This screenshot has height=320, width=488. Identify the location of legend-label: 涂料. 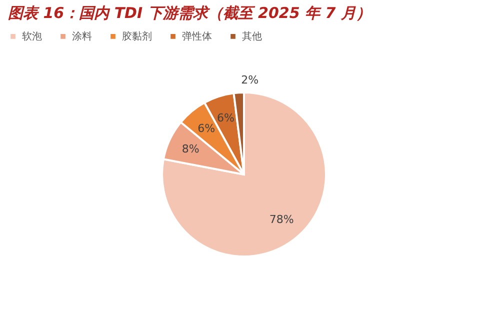
(82, 36).